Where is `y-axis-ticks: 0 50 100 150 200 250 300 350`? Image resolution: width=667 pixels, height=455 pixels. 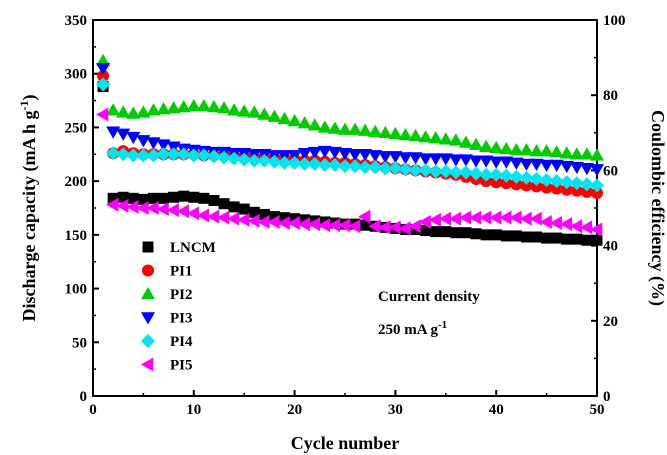 y-axis-ticks: 0 50 100 150 200 250 300 350 is located at coordinates (82, 209).